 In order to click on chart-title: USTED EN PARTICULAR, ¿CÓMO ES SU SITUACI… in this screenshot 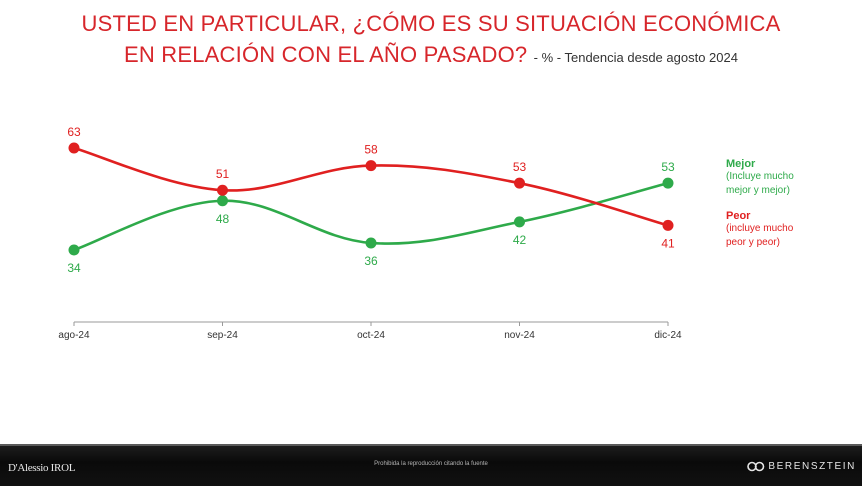, I will do `click(431, 40)`.